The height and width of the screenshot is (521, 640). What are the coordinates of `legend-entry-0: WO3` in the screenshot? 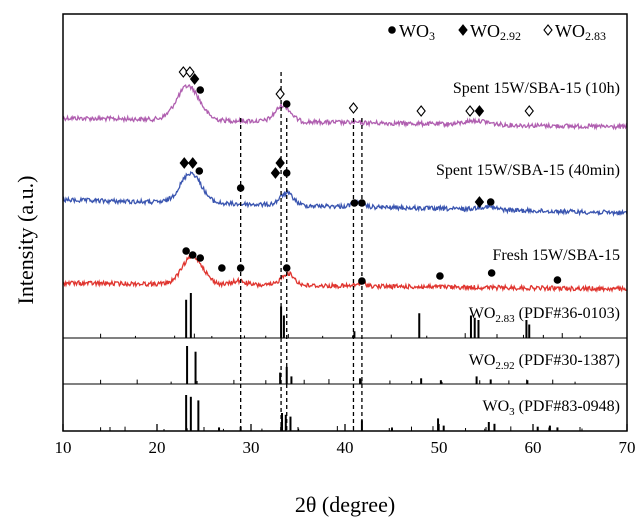 It's located at (417, 32).